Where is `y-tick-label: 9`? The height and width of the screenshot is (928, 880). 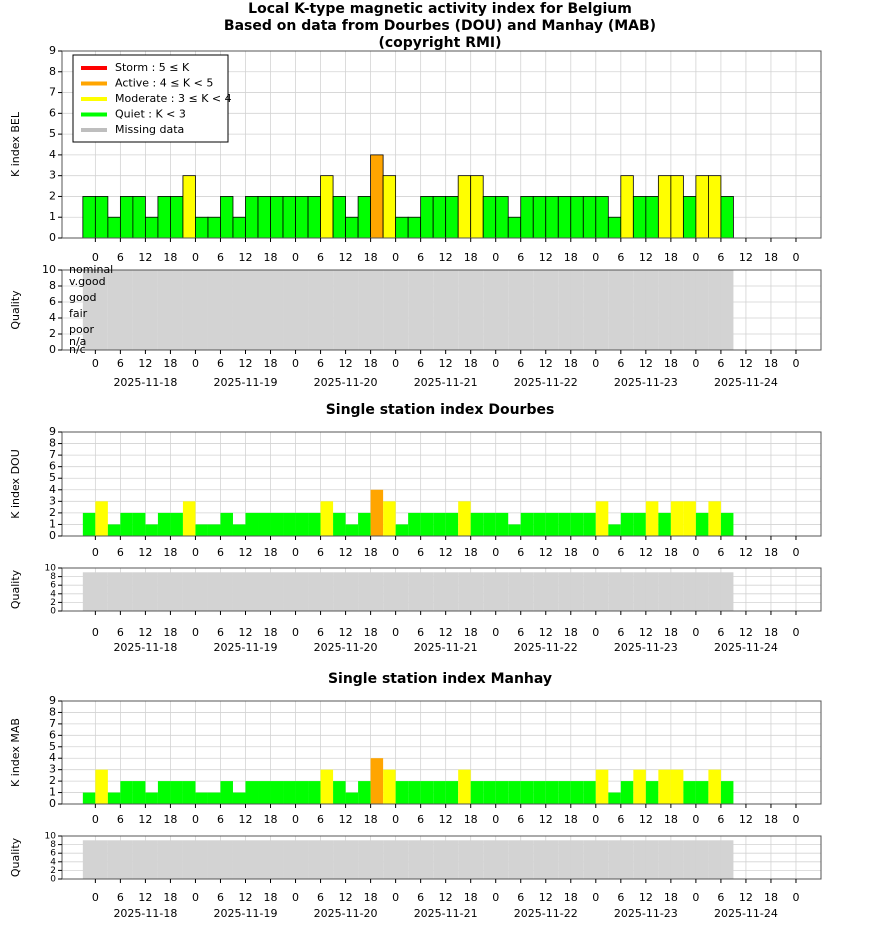 y-tick-label: 9 is located at coordinates (52, 50).